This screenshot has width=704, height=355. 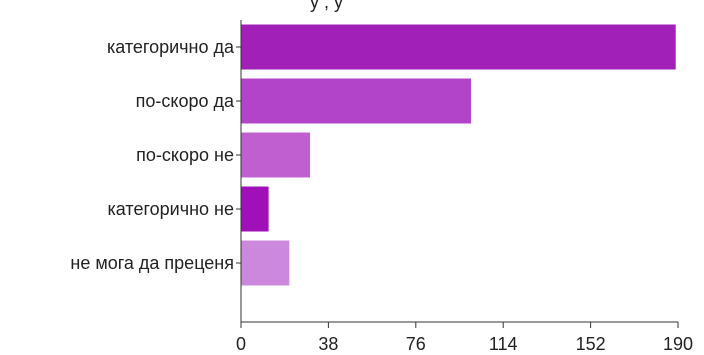 What do you see at coordinates (185, 155) in the screenshot?
I see `category-label-2: по-скоро не` at bounding box center [185, 155].